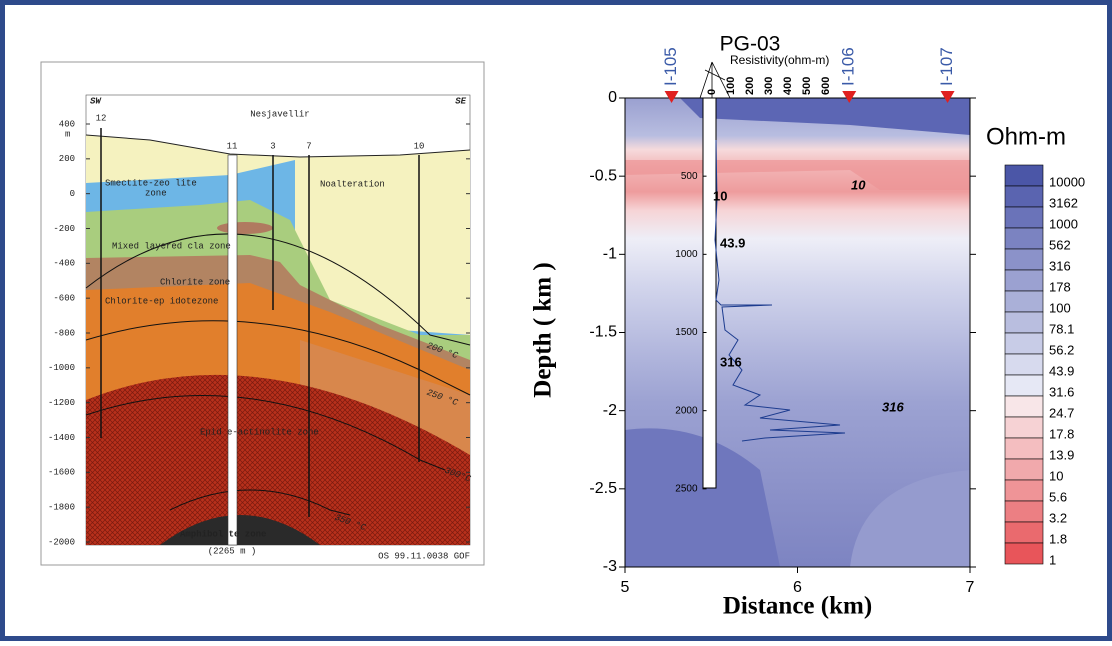  Describe the element at coordinates (797, 606) in the screenshot. I see `x-axis-title: Distance (km)` at that location.